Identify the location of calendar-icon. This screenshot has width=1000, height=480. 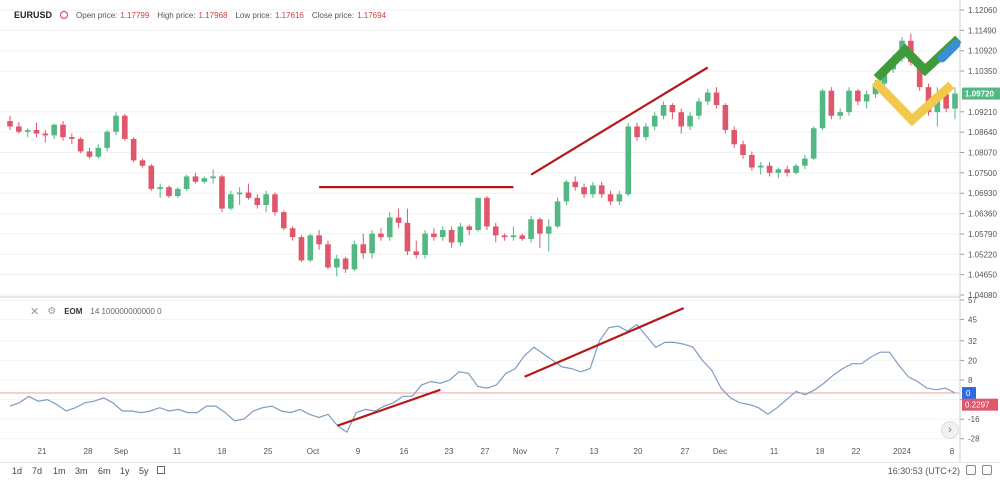
(161, 470).